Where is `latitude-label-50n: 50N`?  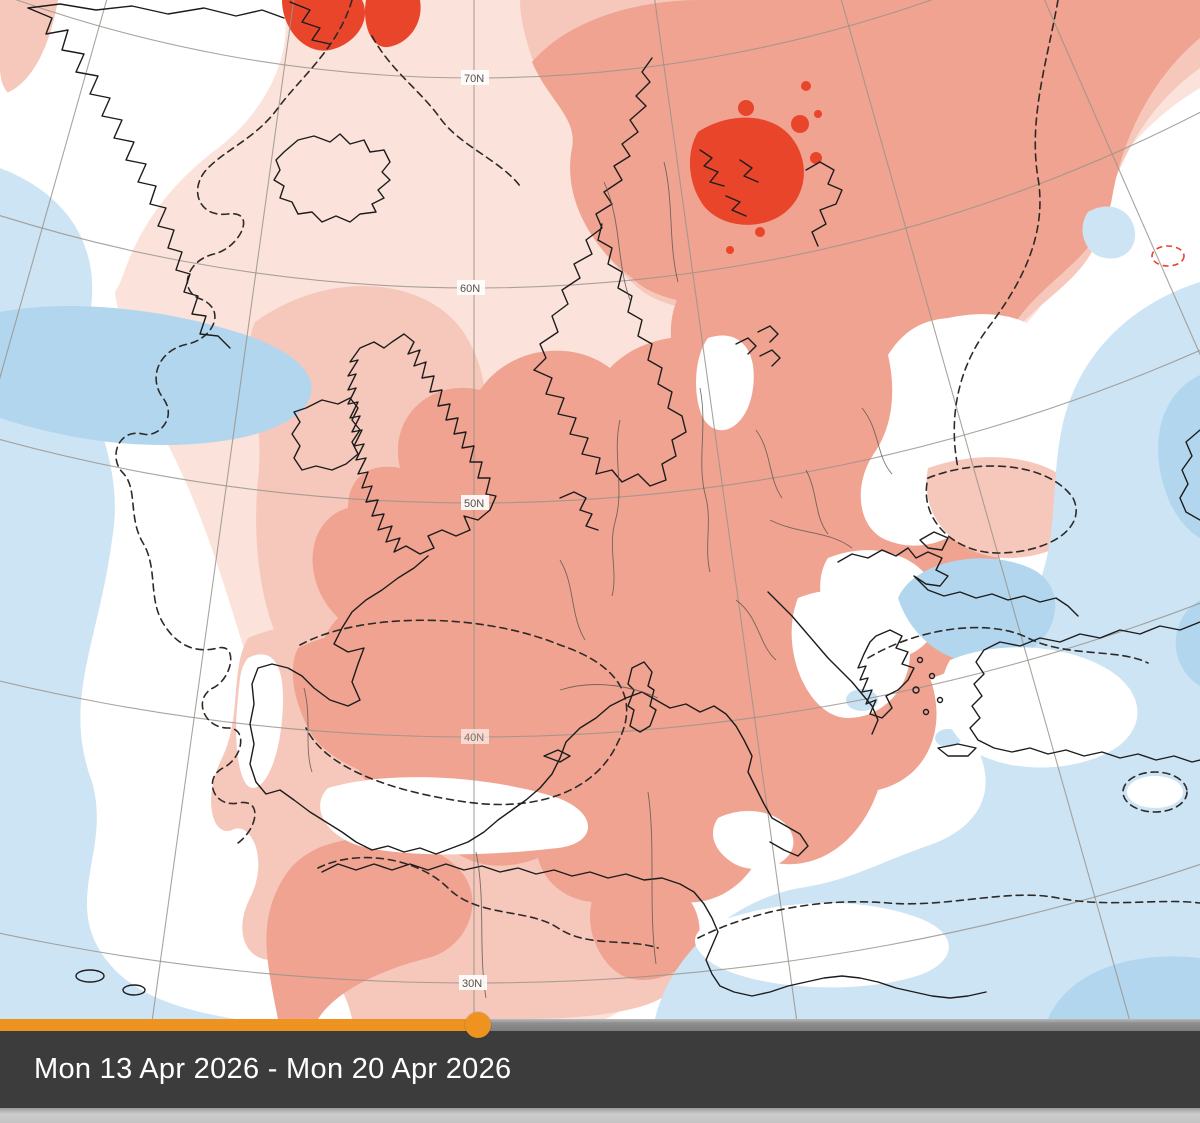 latitude-label-50n: 50N is located at coordinates (475, 502).